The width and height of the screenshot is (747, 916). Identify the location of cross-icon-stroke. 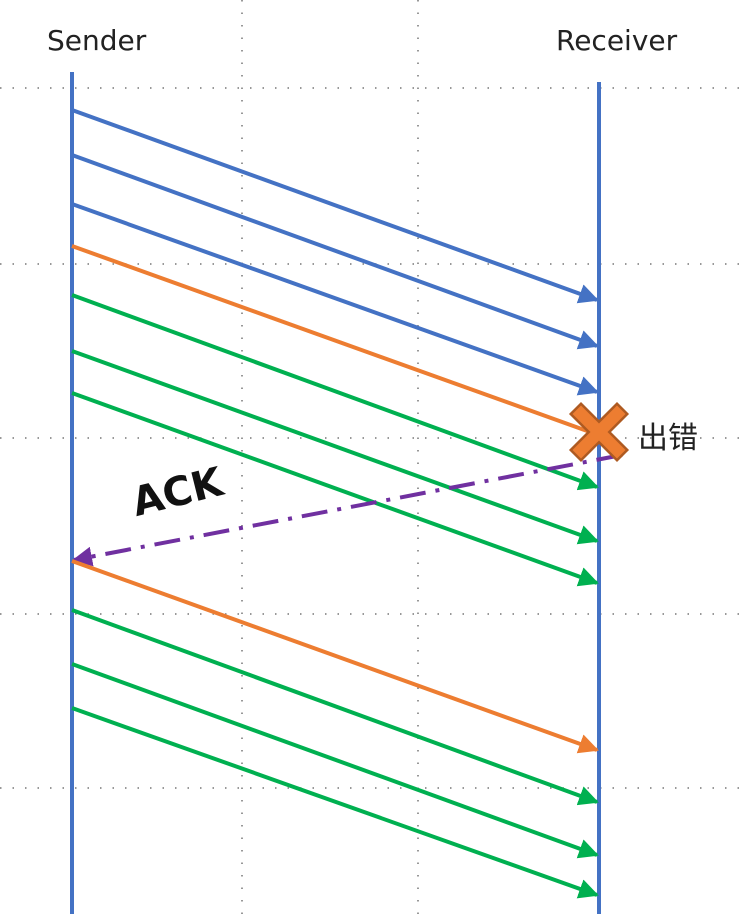
(599, 432).